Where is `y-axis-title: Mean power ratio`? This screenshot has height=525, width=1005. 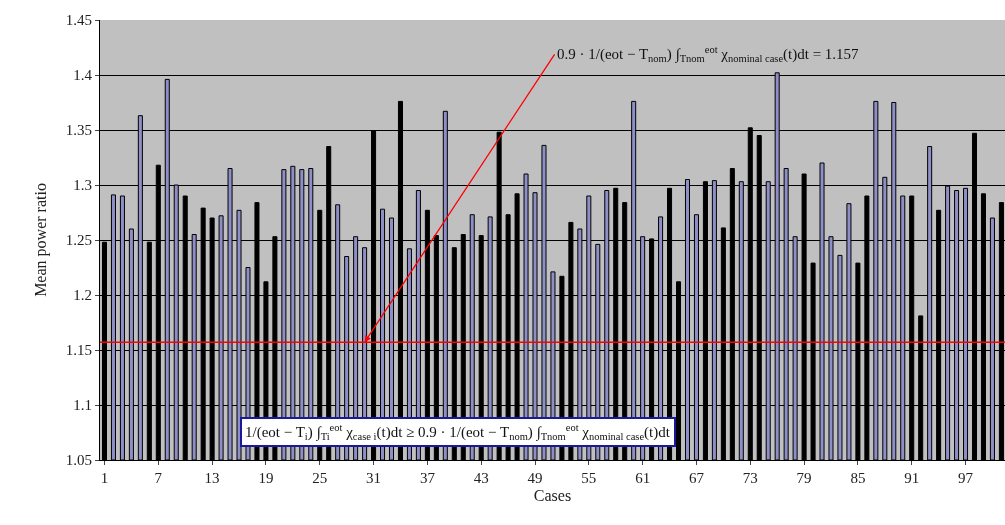 y-axis-title: Mean power ratio is located at coordinates (40, 240).